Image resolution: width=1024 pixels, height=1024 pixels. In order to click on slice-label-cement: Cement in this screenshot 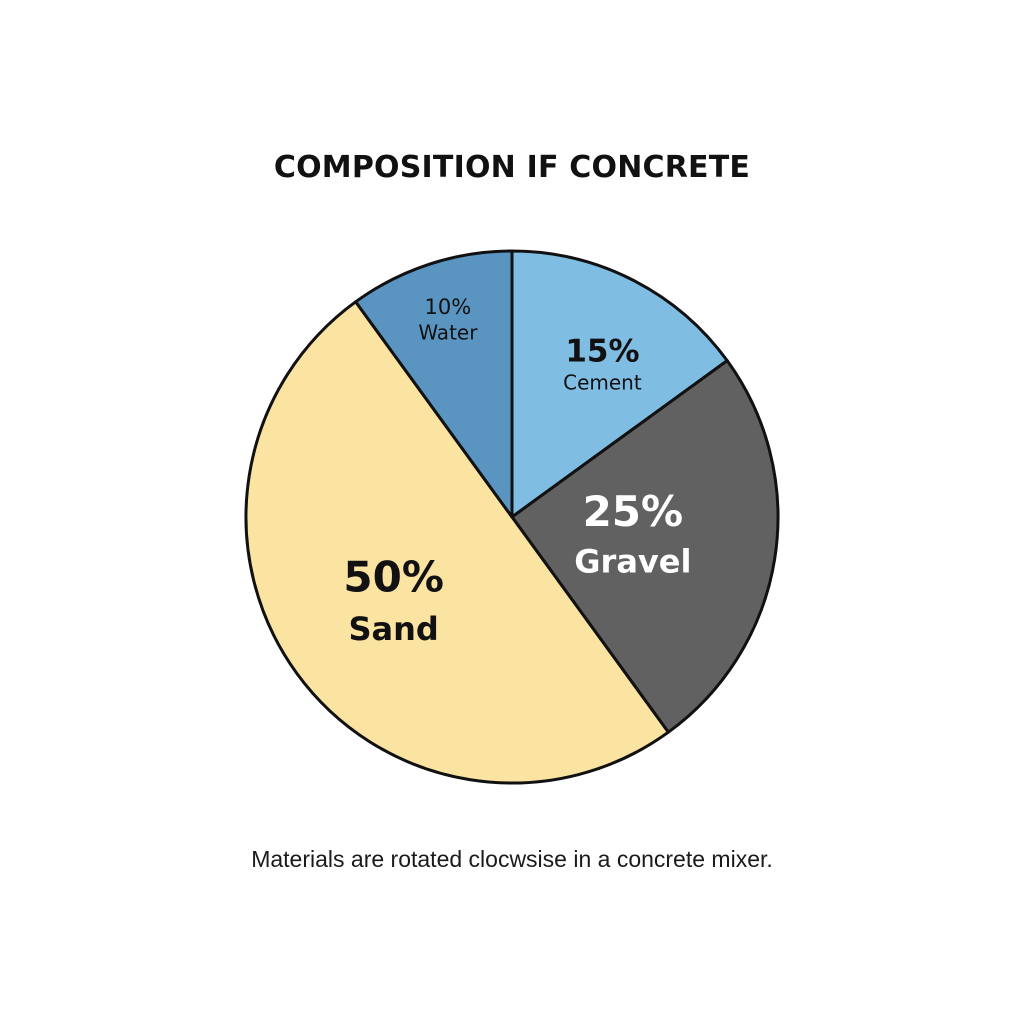, I will do `click(602, 383)`.